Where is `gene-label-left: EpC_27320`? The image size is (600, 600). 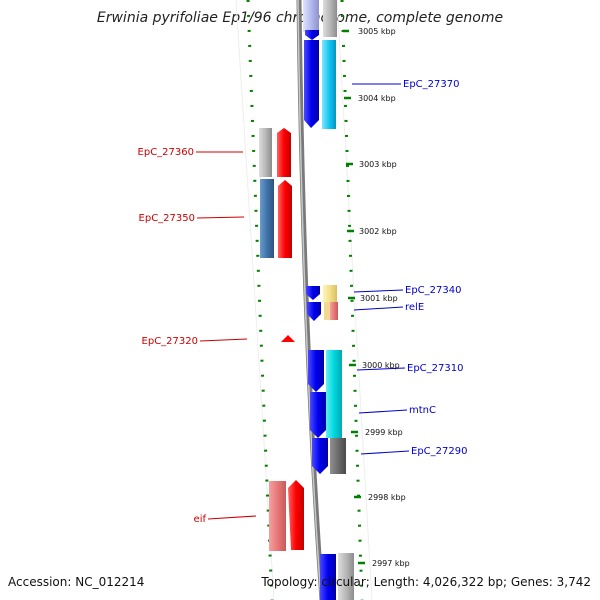 gene-label-left: EpC_27320 is located at coordinates (170, 341).